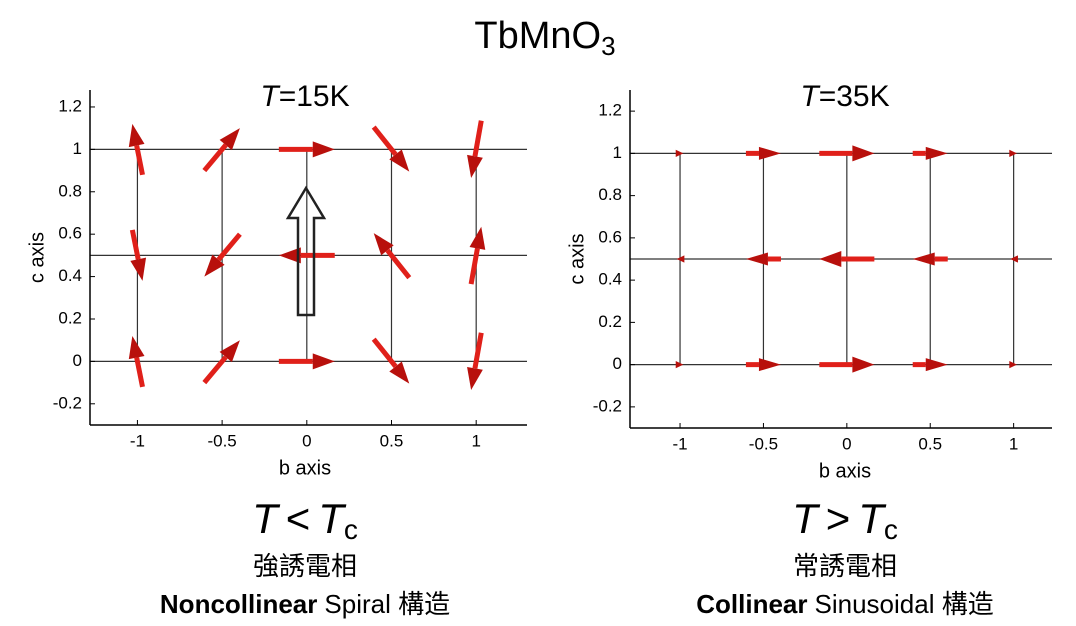 Image resolution: width=1076 pixels, height=626 pixels. Describe the element at coordinates (314, 96) in the screenshot. I see `panel-title-text: =15K` at that location.